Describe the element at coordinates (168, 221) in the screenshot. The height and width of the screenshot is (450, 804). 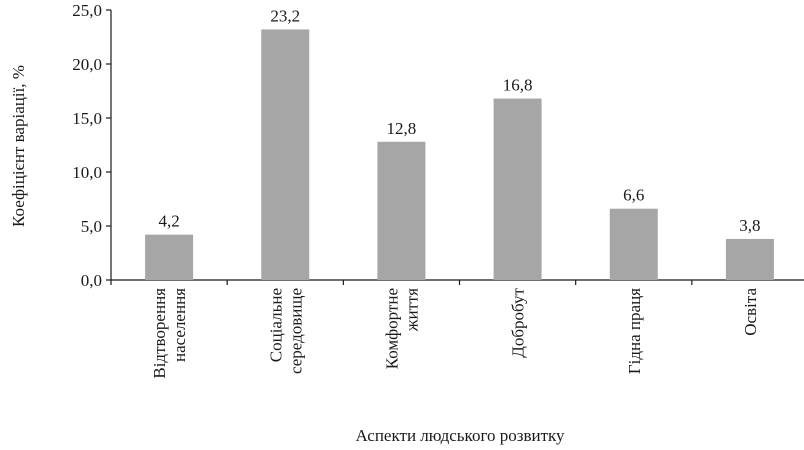
I see `bar-value-label: 4,2` at that location.